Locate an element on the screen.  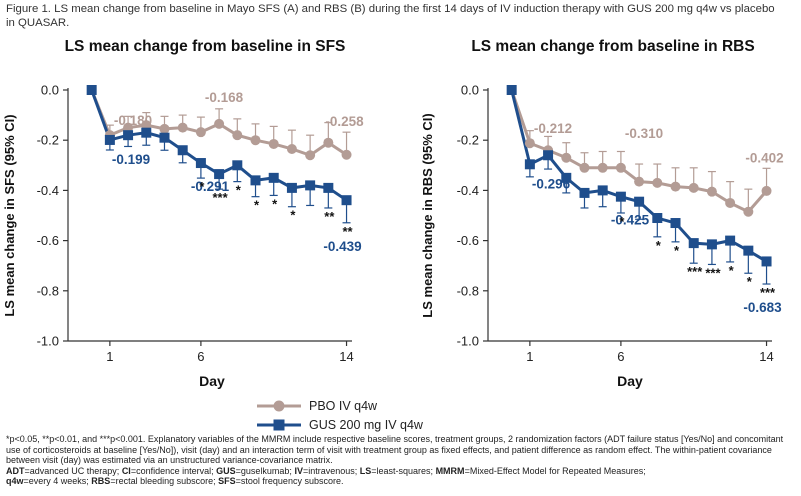
legend-pbo-label: PBO IV q4w is located at coordinates (343, 406).